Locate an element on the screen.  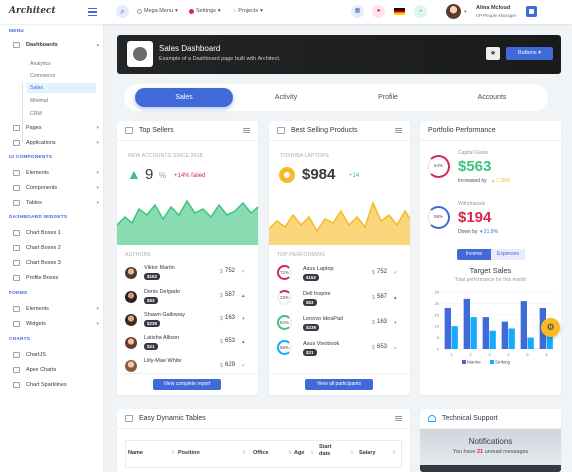
sidebar-item-chart-boxes-1: Chart Boxes 1 is located at coordinates (56, 233).